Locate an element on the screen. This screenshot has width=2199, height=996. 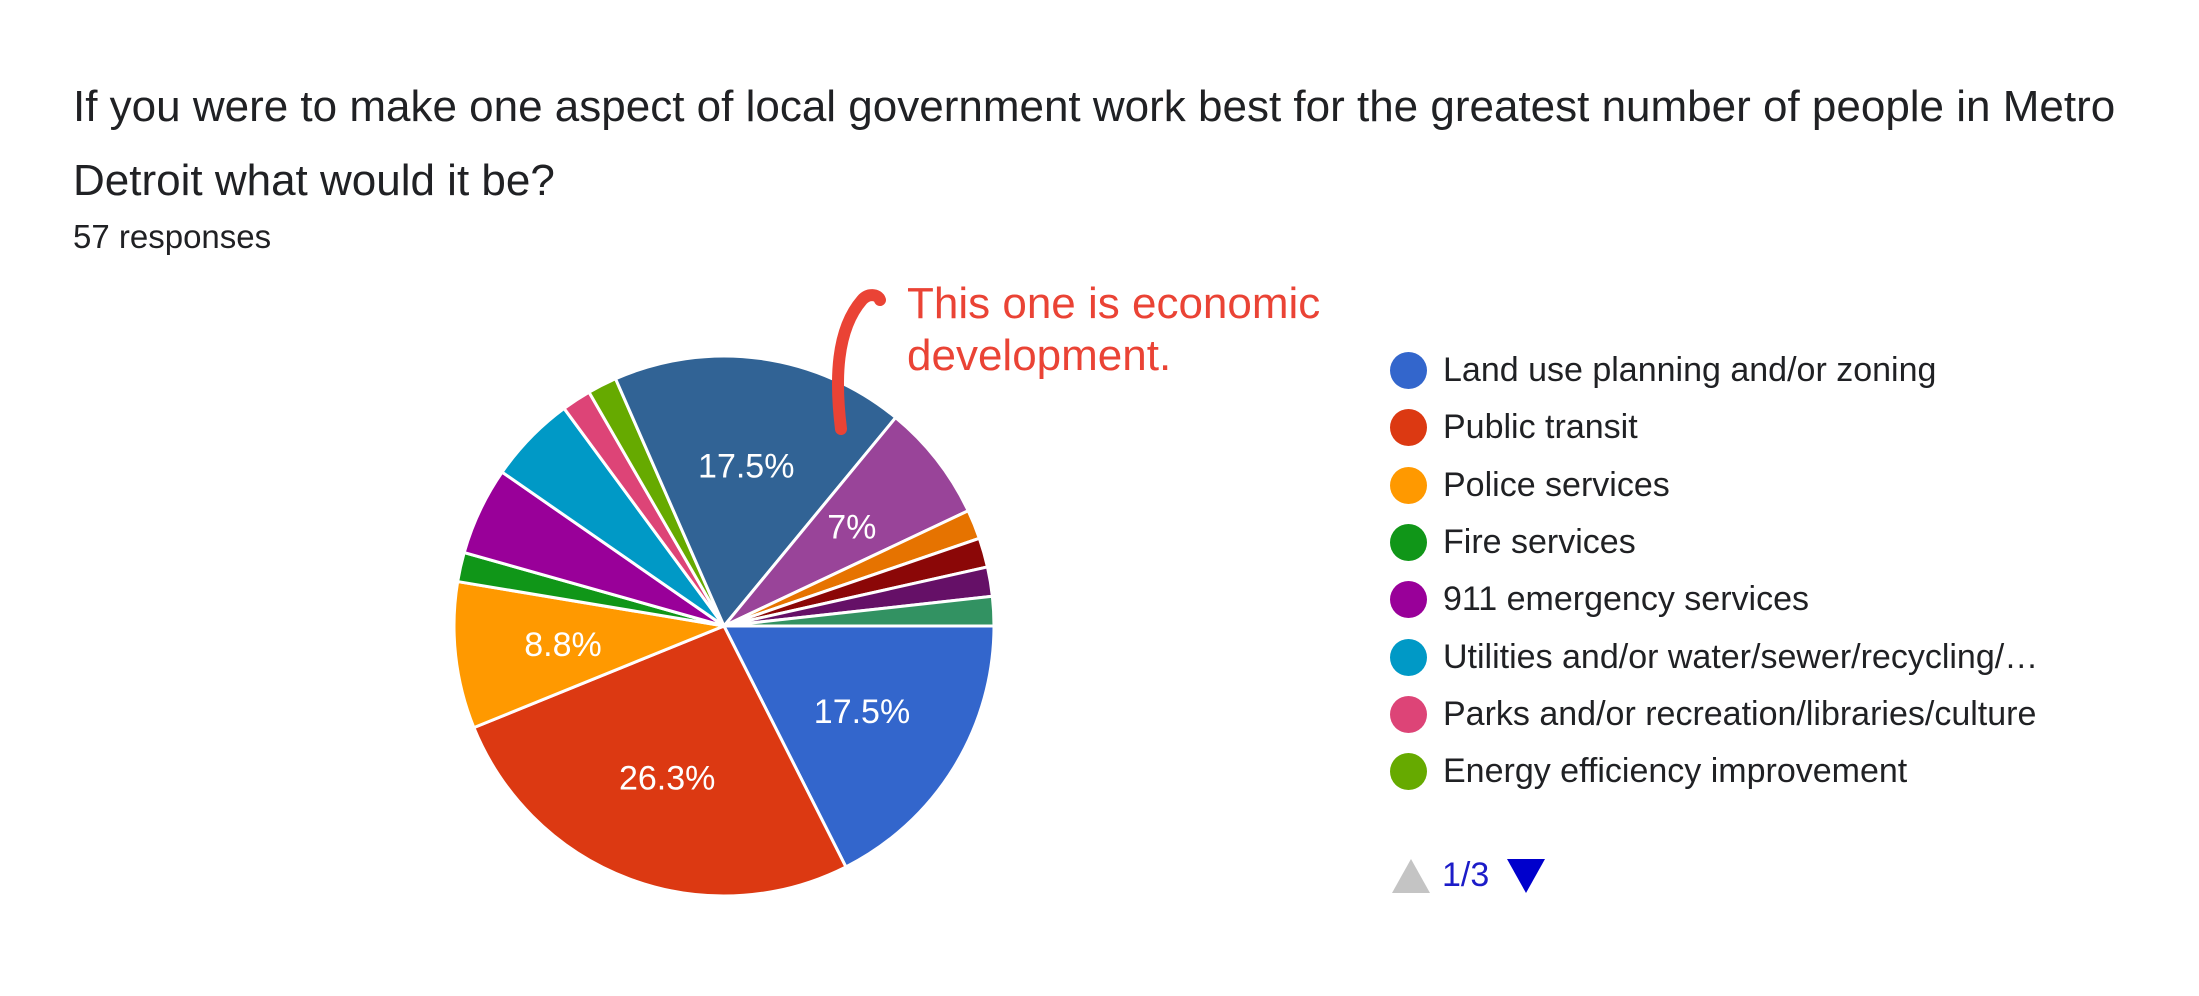
legend-label: 911 emergency services is located at coordinates (1626, 599).